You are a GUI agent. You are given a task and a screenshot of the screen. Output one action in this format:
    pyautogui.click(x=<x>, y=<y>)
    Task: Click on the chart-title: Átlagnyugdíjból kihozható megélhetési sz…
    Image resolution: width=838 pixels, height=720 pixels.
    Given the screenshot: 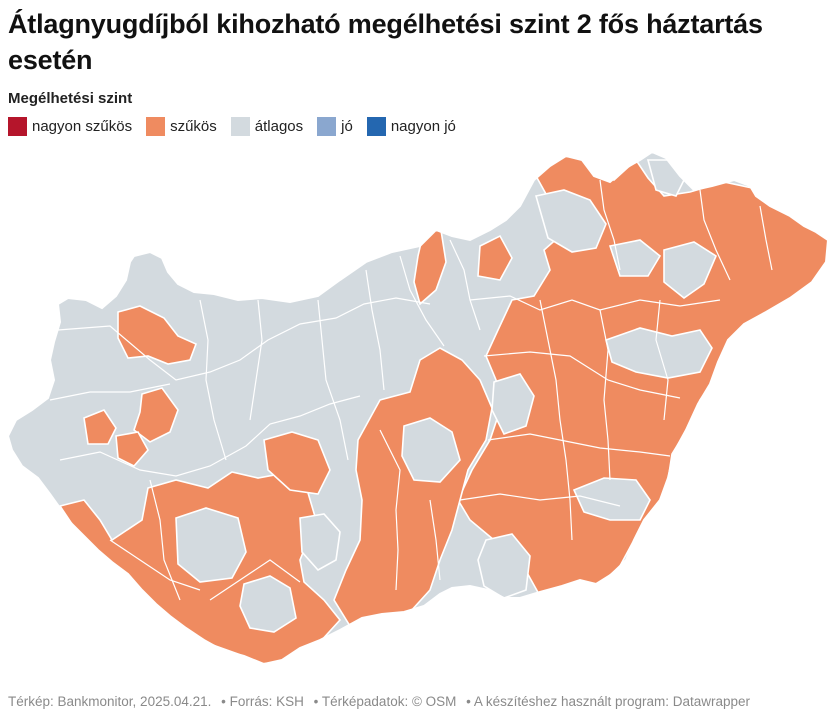 What is the action you would take?
    pyautogui.click(x=385, y=42)
    